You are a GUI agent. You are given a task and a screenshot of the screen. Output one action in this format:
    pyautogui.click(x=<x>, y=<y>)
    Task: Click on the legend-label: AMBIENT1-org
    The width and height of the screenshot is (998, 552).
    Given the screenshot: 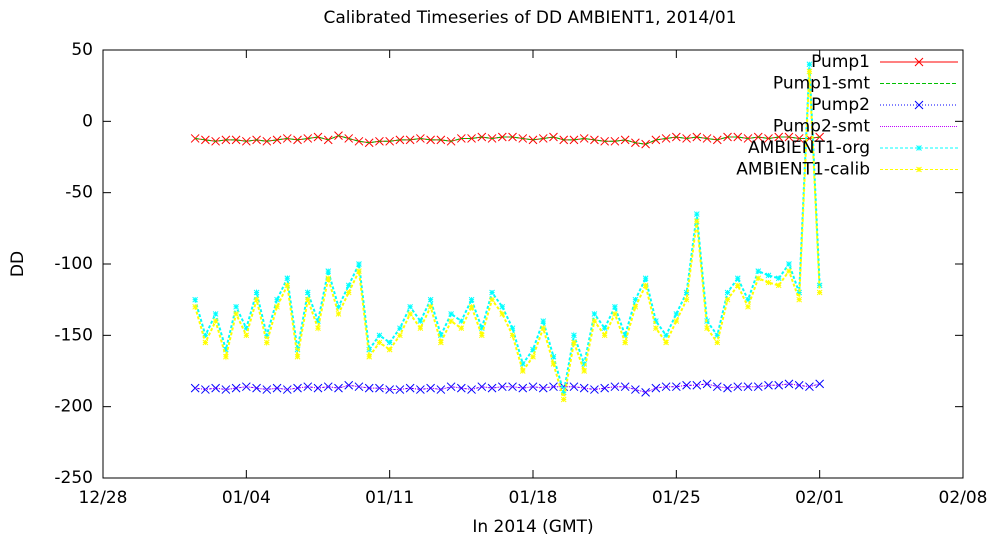 What is the action you would take?
    pyautogui.click(x=809, y=148)
    